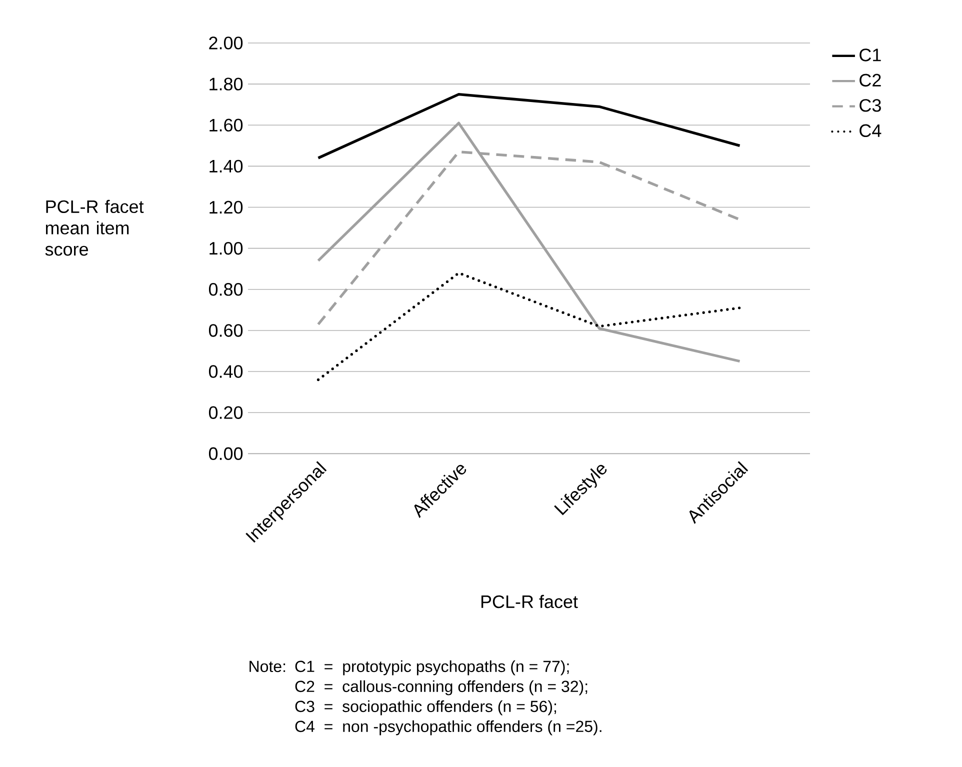 The height and width of the screenshot is (767, 962). I want to click on y-tick-label: 1.60, so click(226, 125).